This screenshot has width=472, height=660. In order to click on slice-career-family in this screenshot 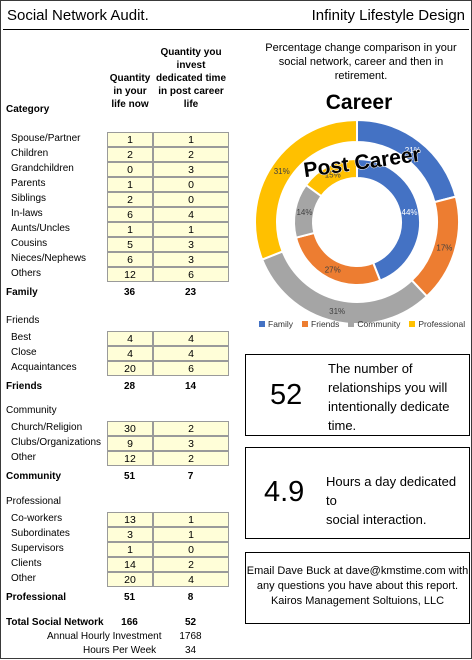, I will do `click(407, 161)`.